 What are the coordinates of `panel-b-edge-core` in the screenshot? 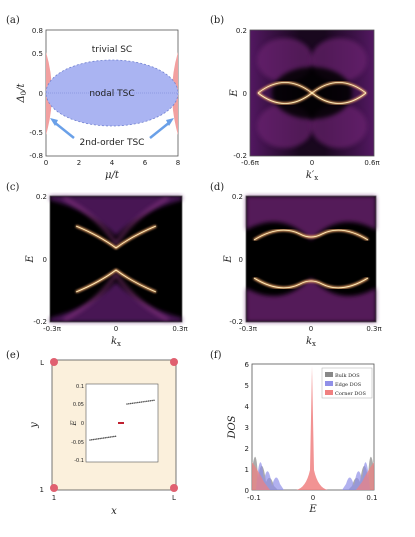 It's located at (312, 98).